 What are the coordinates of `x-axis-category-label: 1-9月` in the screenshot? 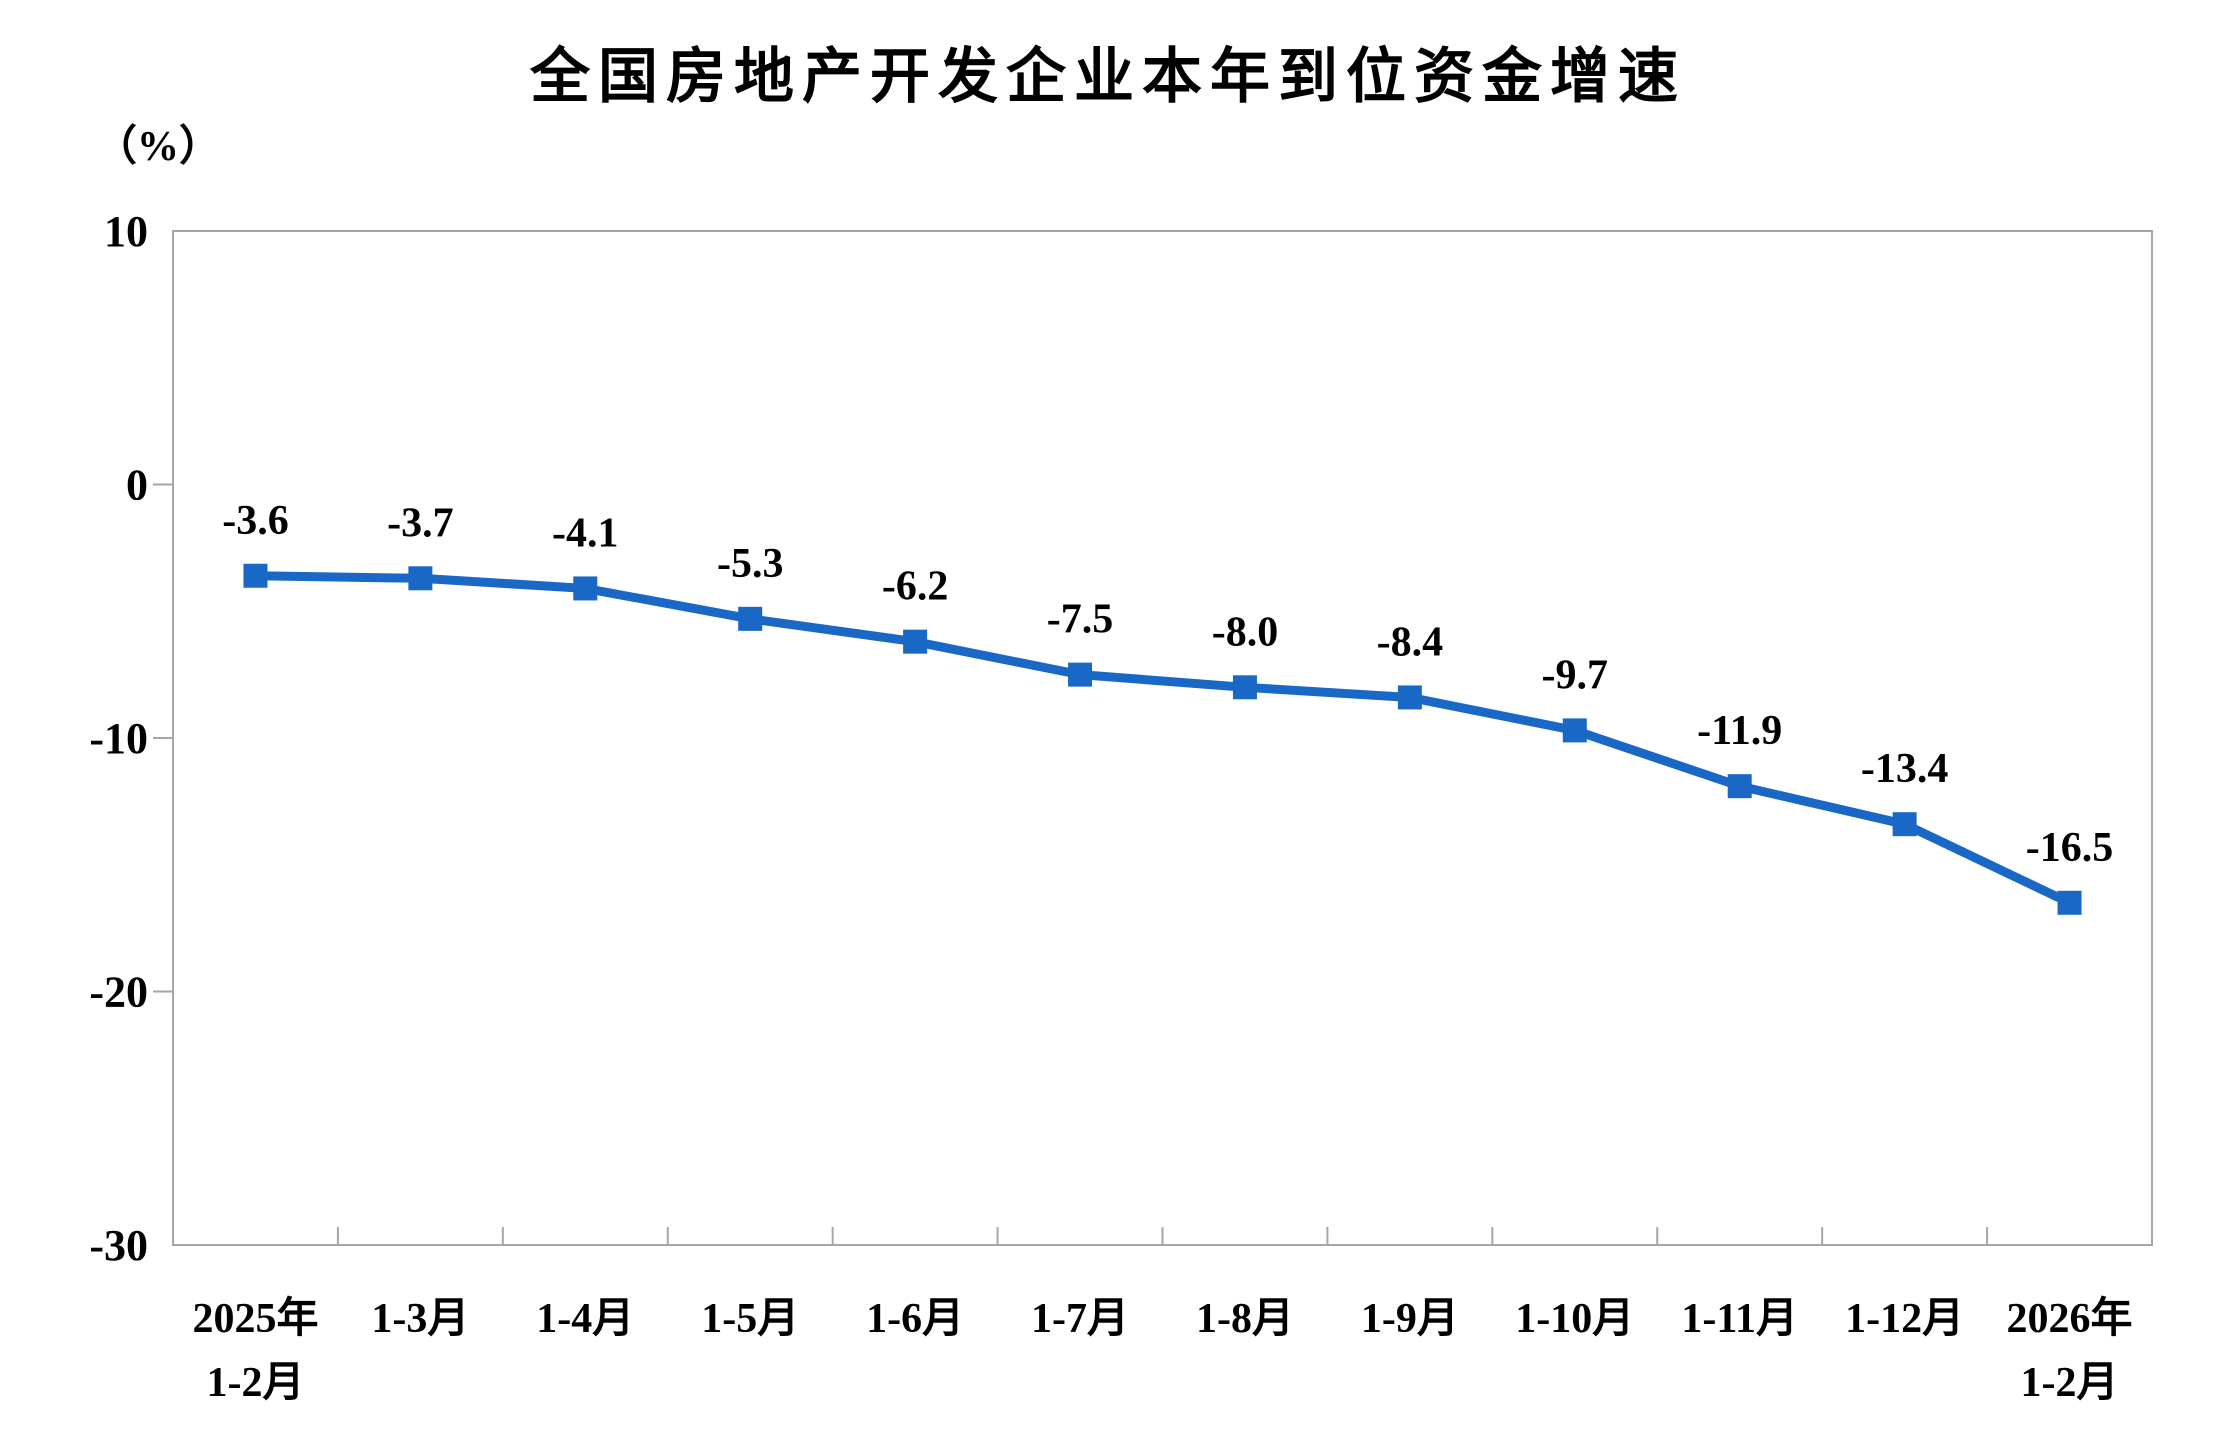 It's located at (1410, 1319).